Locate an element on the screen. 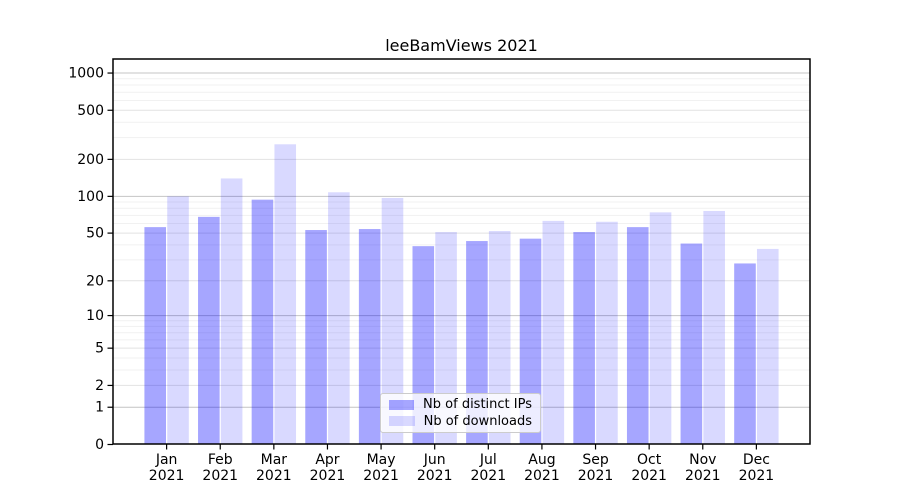  y-tick-label: 0 is located at coordinates (99, 445).